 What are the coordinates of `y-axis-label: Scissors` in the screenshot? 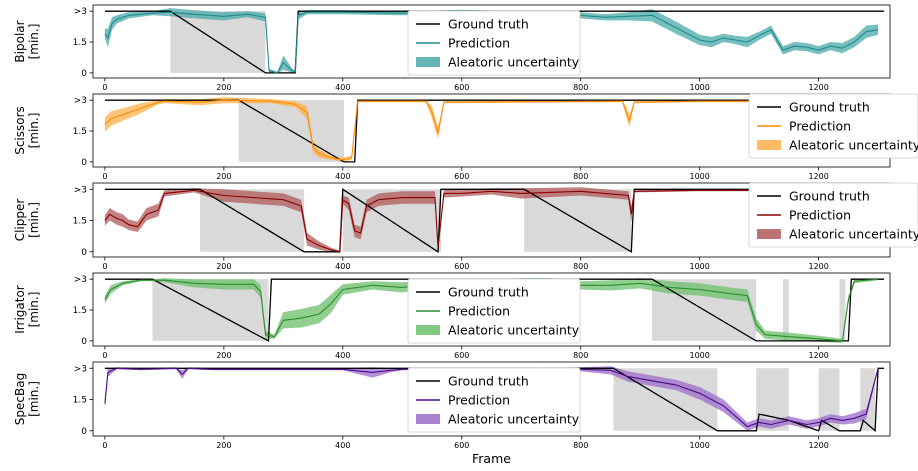 It's located at (20, 130).